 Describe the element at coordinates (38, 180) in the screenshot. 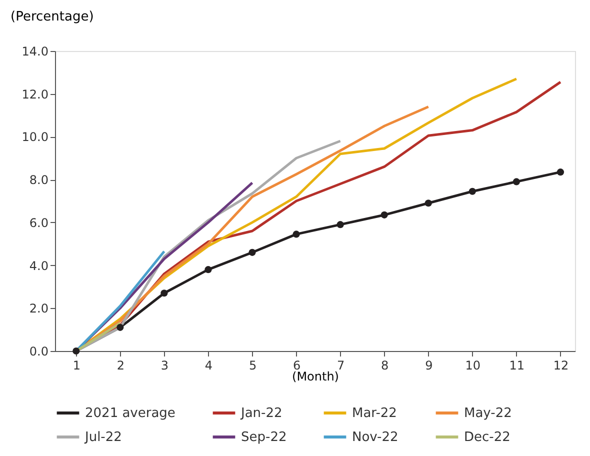

I see `y-tick-label: 8.0` at that location.